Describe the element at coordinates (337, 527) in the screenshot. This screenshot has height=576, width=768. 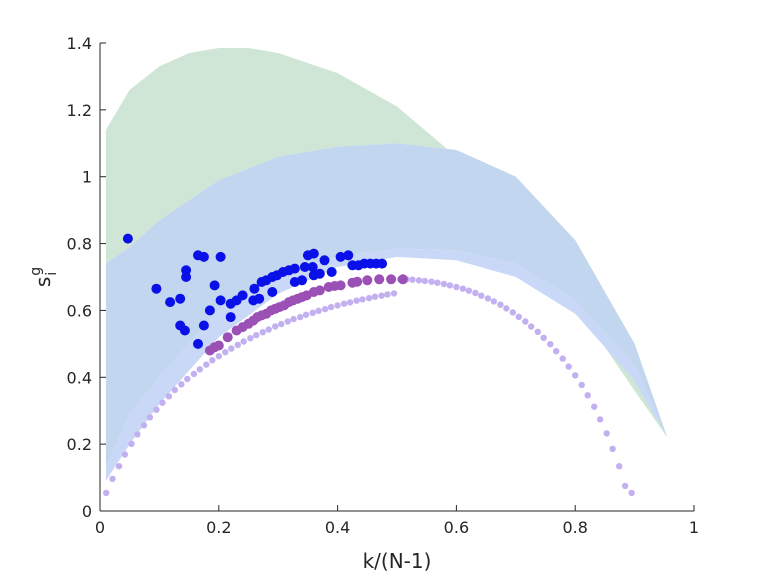
I see `x-tick-label: 0.4` at that location.